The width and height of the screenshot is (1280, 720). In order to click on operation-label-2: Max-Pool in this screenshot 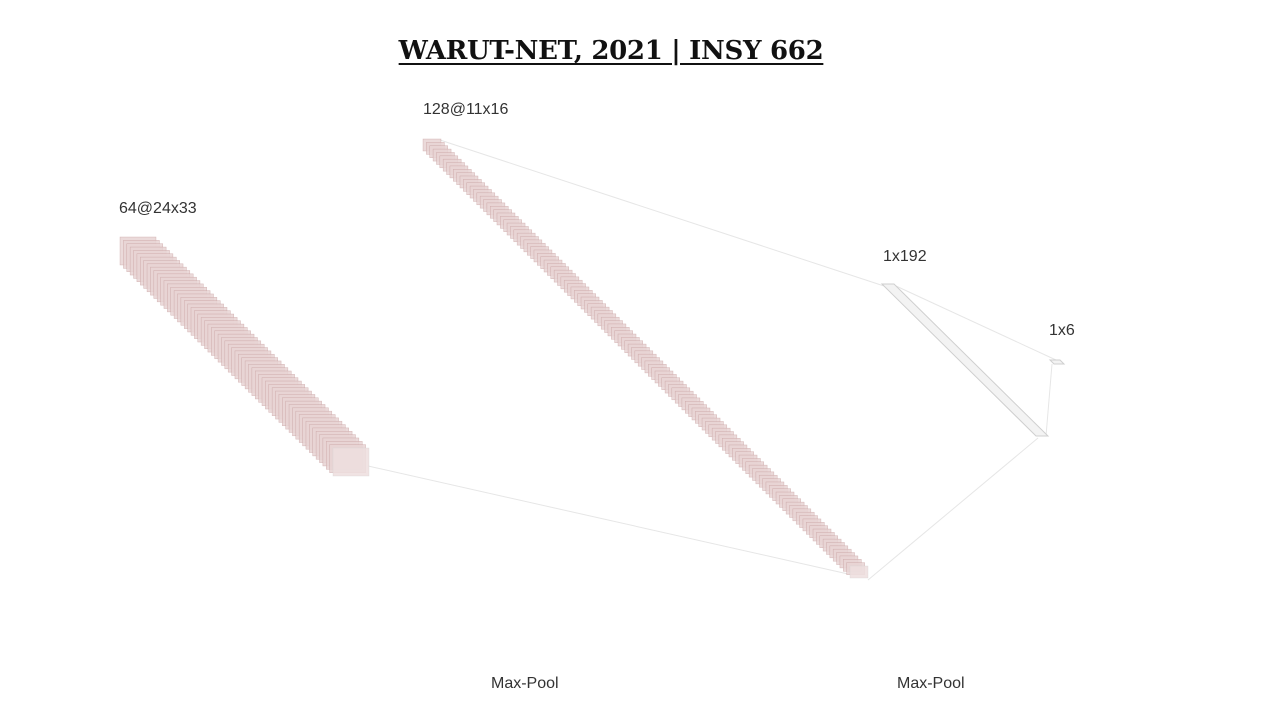, I will do `click(931, 683)`.